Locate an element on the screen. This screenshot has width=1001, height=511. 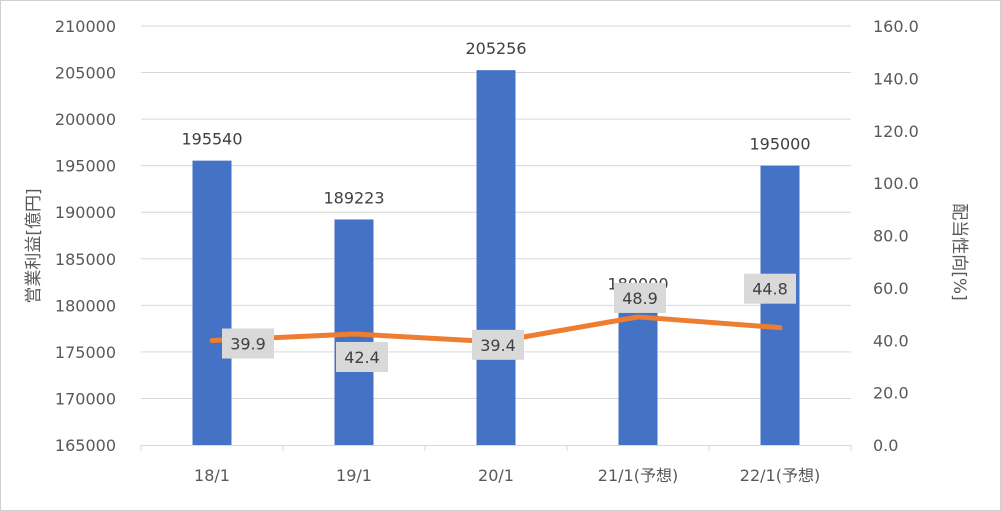
right-axis-title: 配当性向[%] is located at coordinates (959, 251).